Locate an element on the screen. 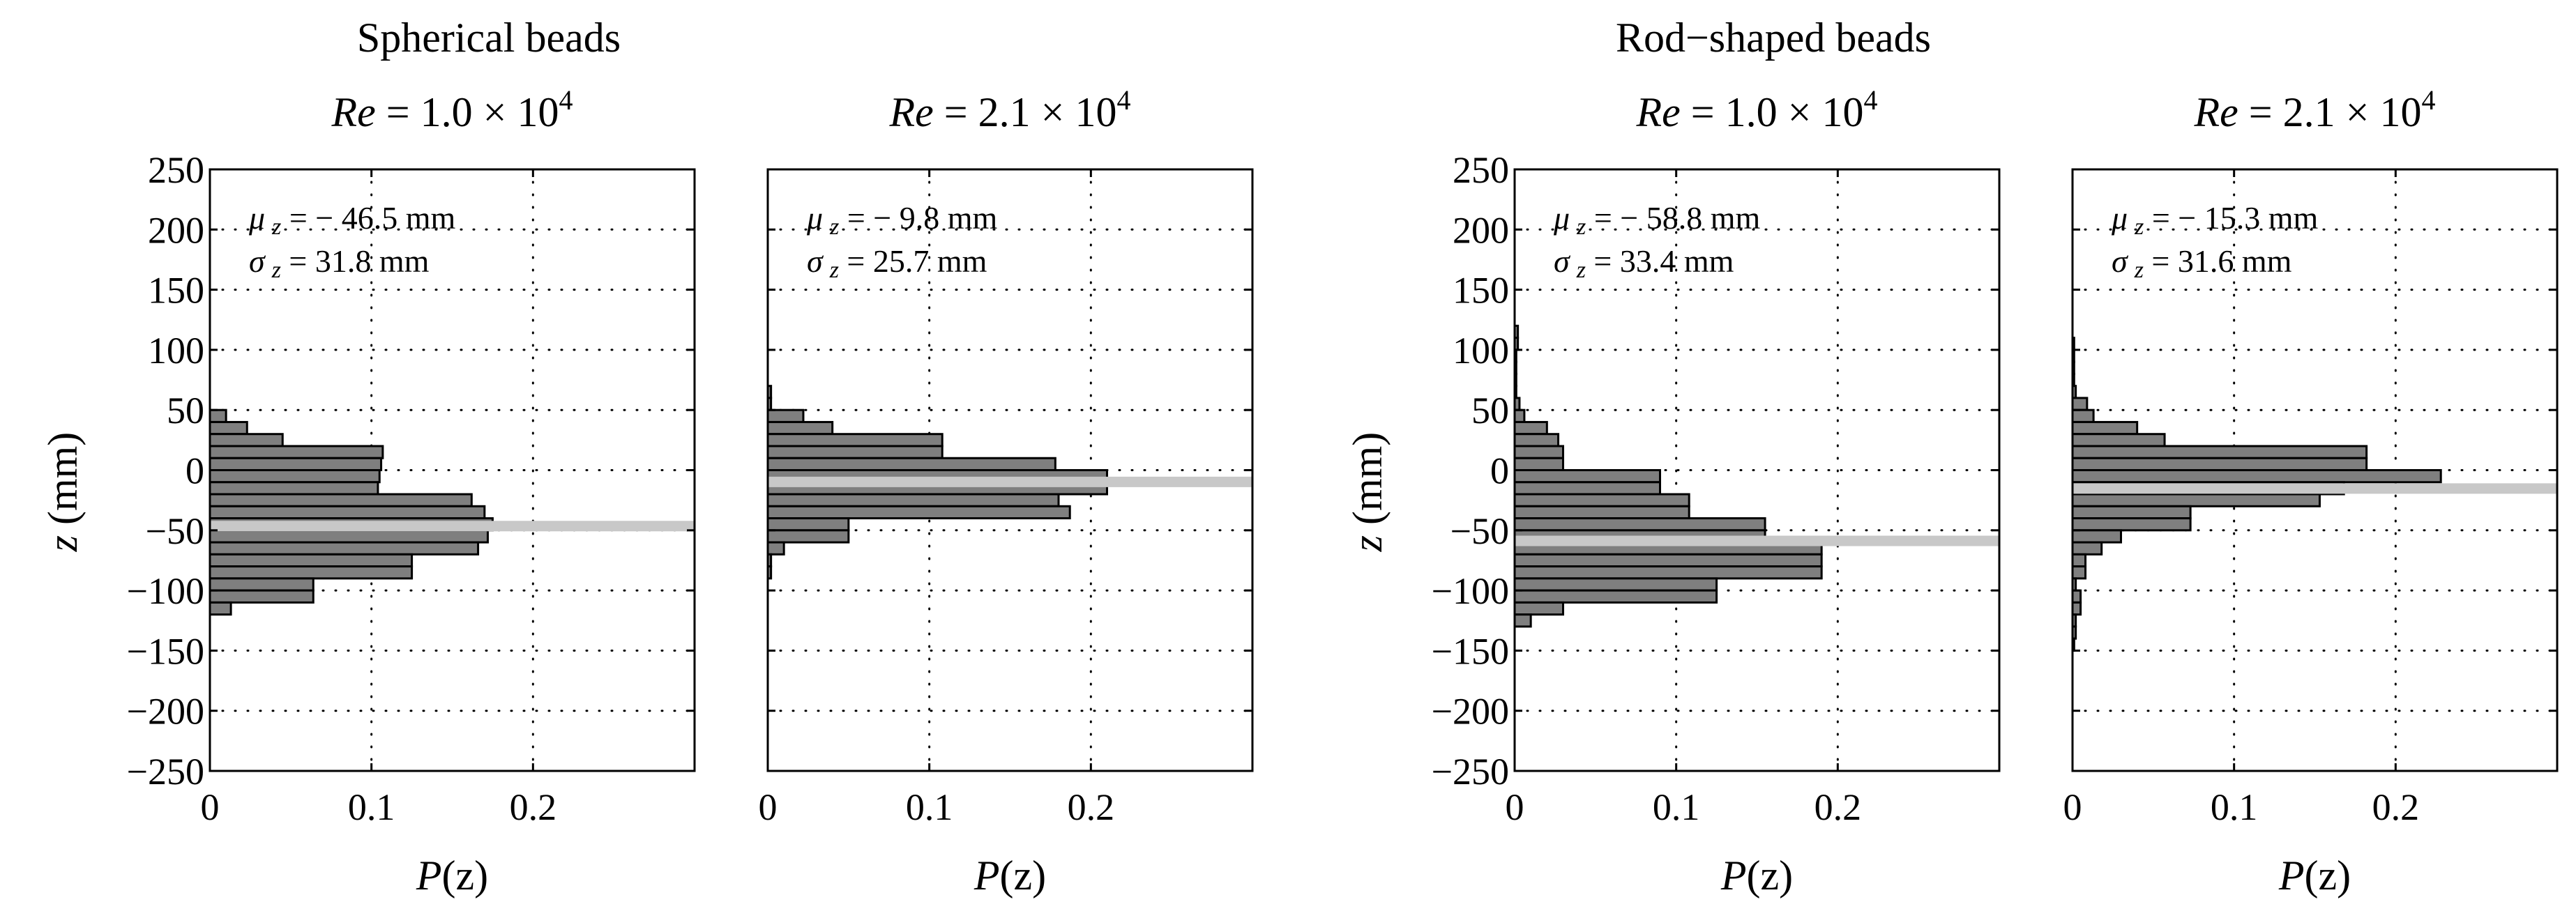 This screenshot has height=918, width=2576. group-title-rod: Rod−shaped beads is located at coordinates (1773, 38).